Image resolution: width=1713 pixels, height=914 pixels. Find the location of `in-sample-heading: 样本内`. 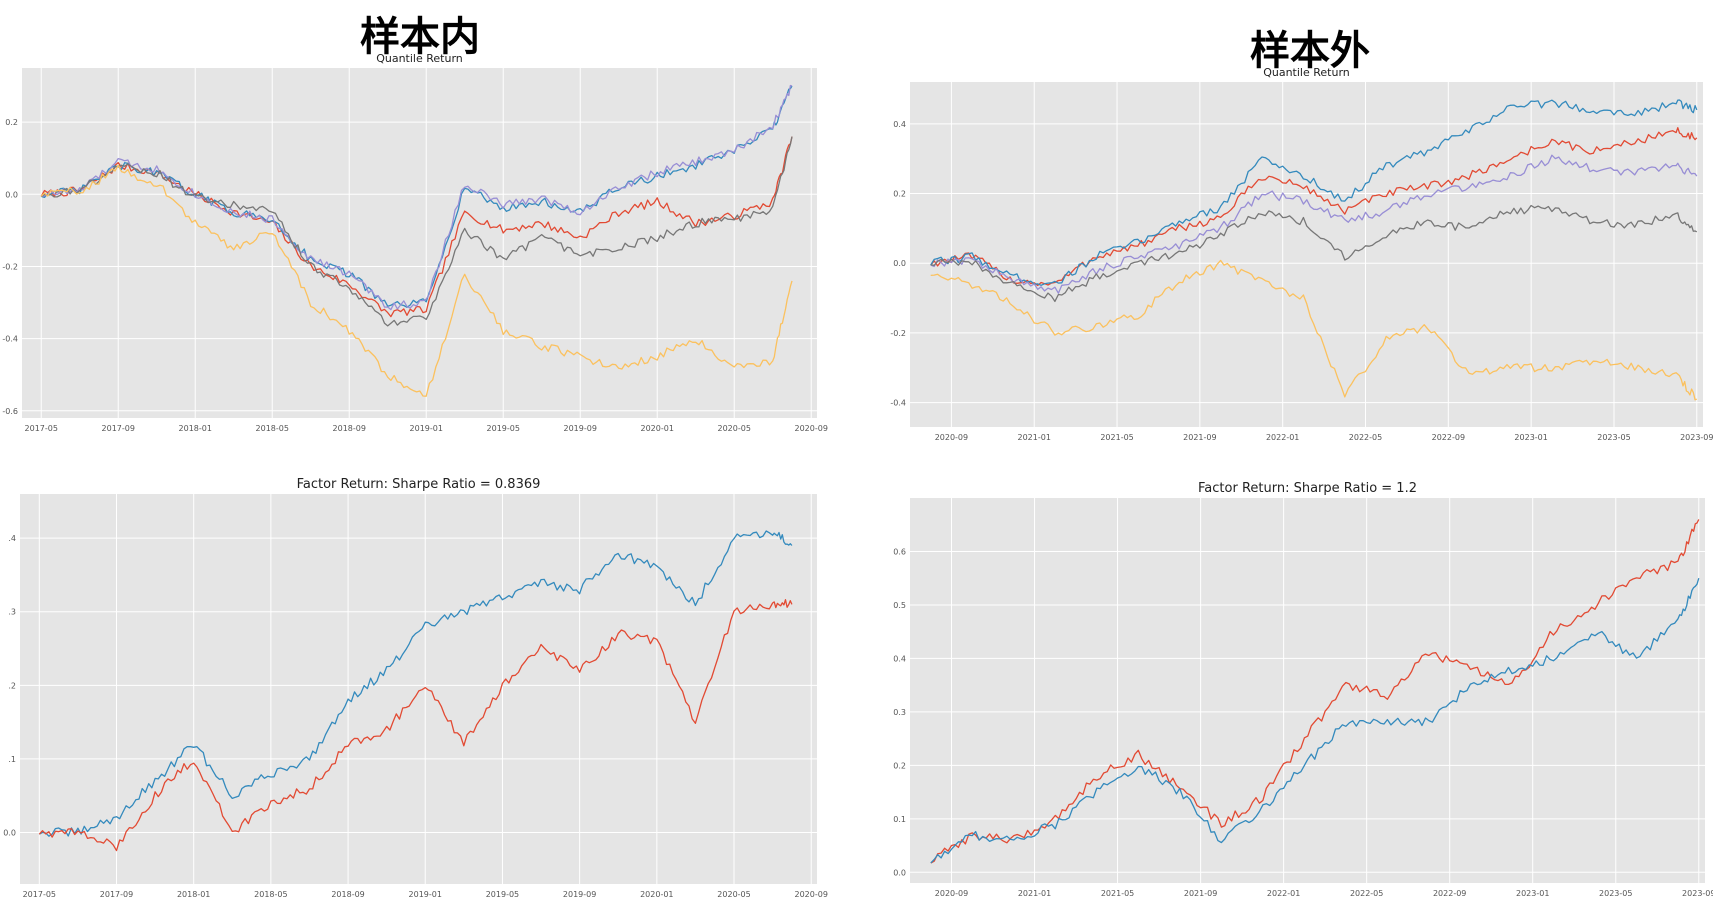

in-sample-heading: 样本内 is located at coordinates (420, 37).